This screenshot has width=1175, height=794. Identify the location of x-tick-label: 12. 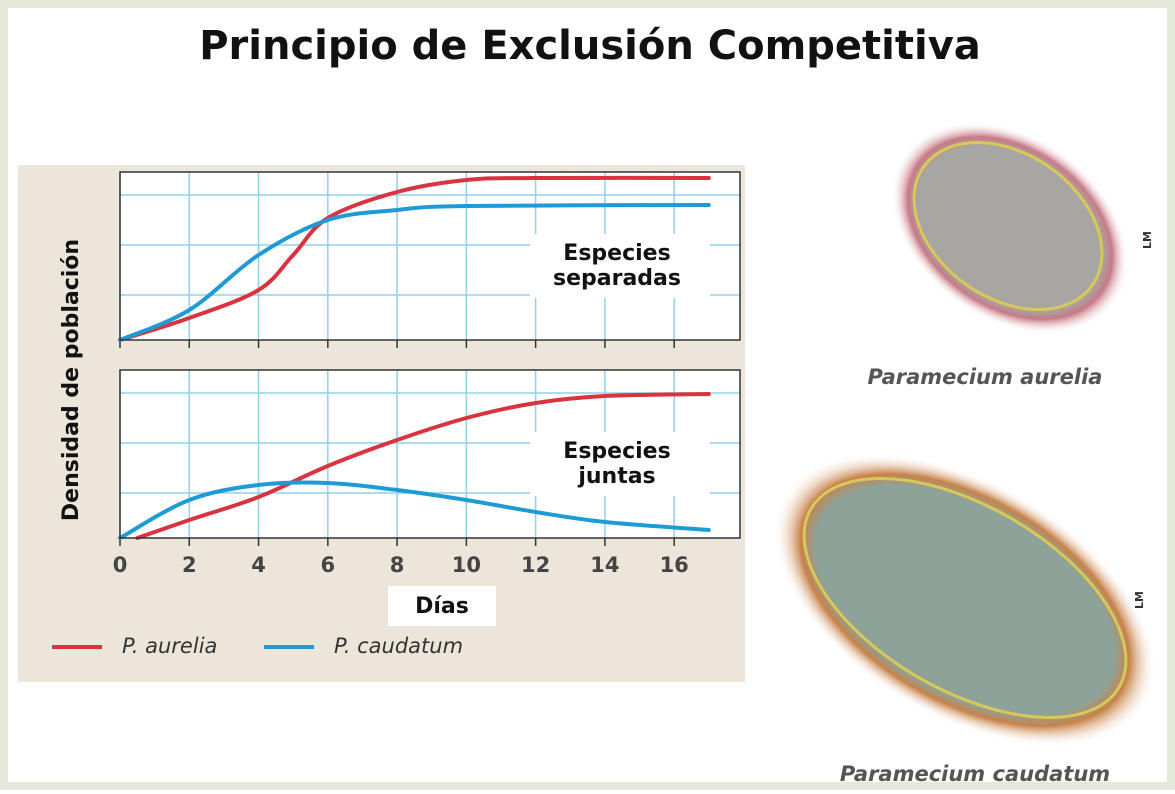
(535, 565).